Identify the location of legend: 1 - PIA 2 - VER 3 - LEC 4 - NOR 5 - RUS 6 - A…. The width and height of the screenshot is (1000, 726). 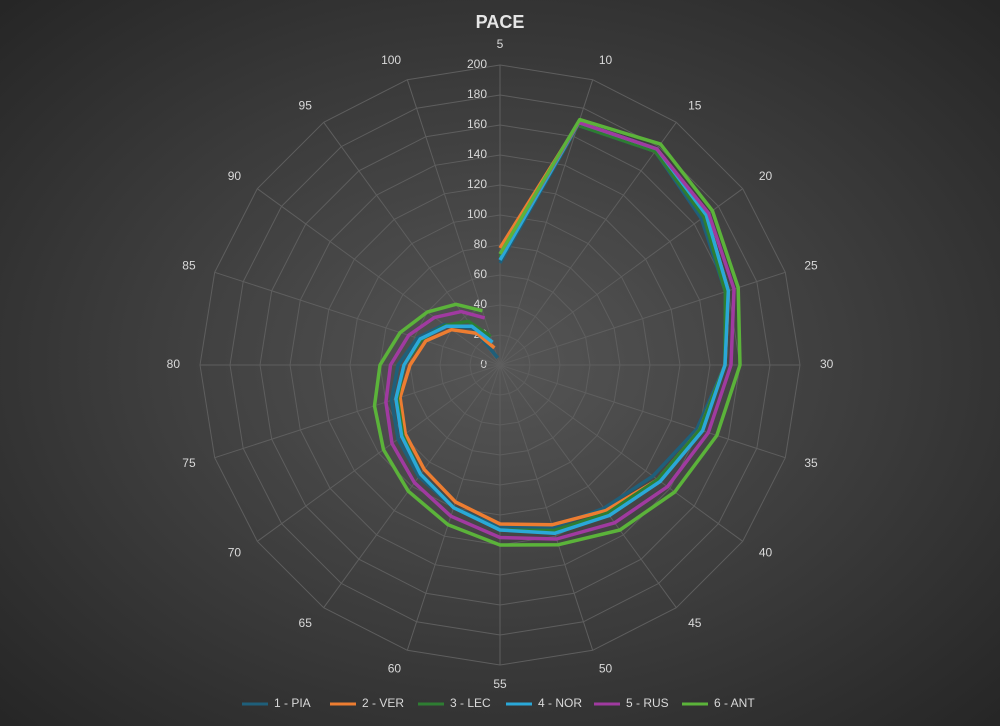
(498, 703).